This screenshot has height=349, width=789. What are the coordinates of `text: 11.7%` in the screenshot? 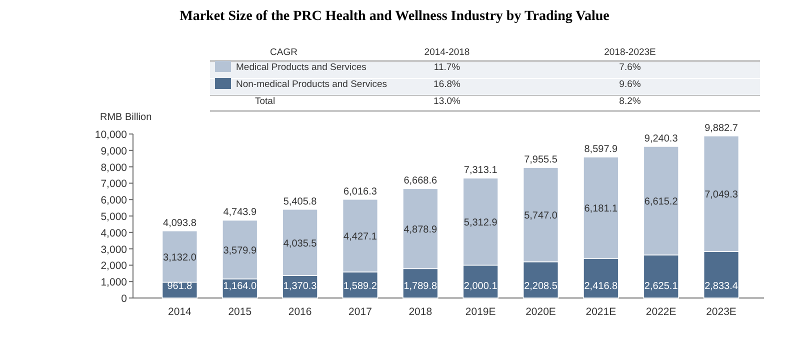 It's located at (447, 67).